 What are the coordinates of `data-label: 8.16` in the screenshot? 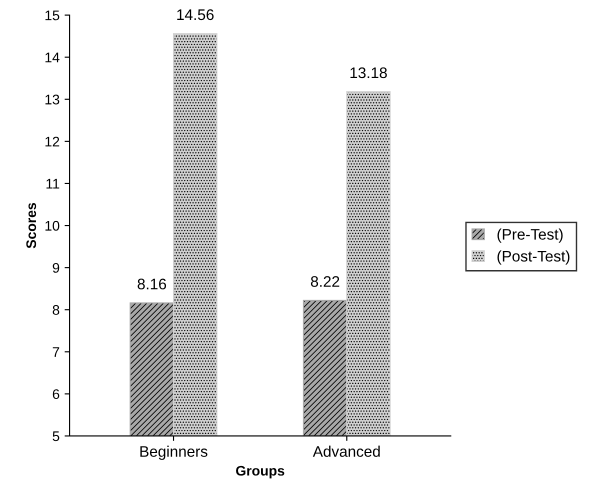 It's located at (152, 284).